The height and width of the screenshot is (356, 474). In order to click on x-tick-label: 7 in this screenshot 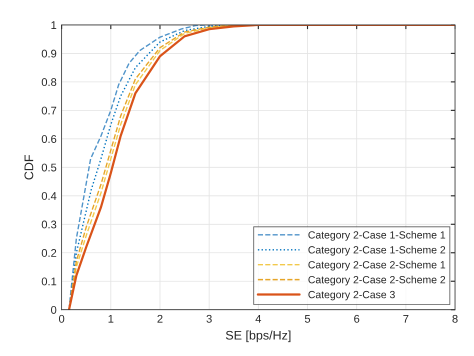, I will do `click(405, 318)`.